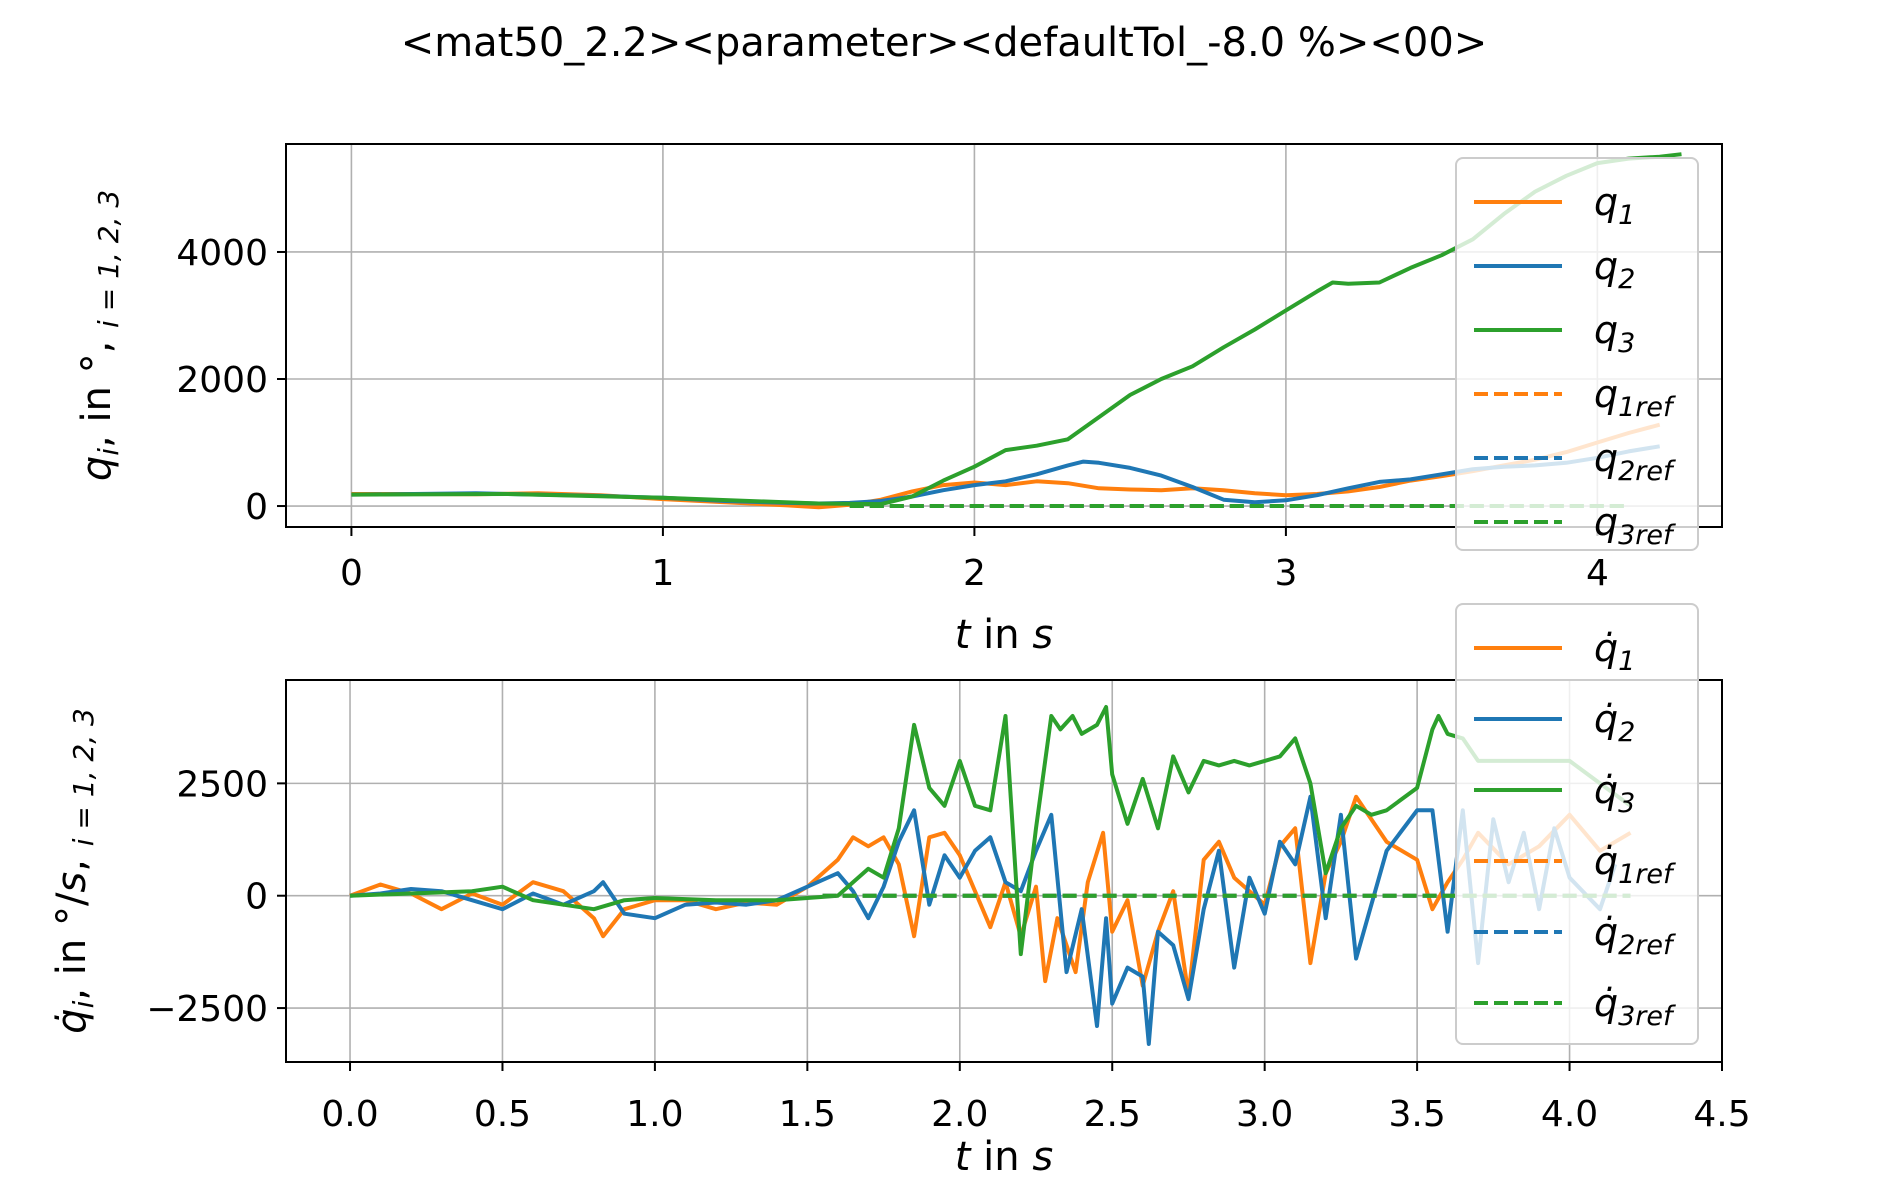 Image resolution: width=1889 pixels, height=1181 pixels. Describe the element at coordinates (72, 882) in the screenshot. I see `y-axis-label-unit: s` at that location.